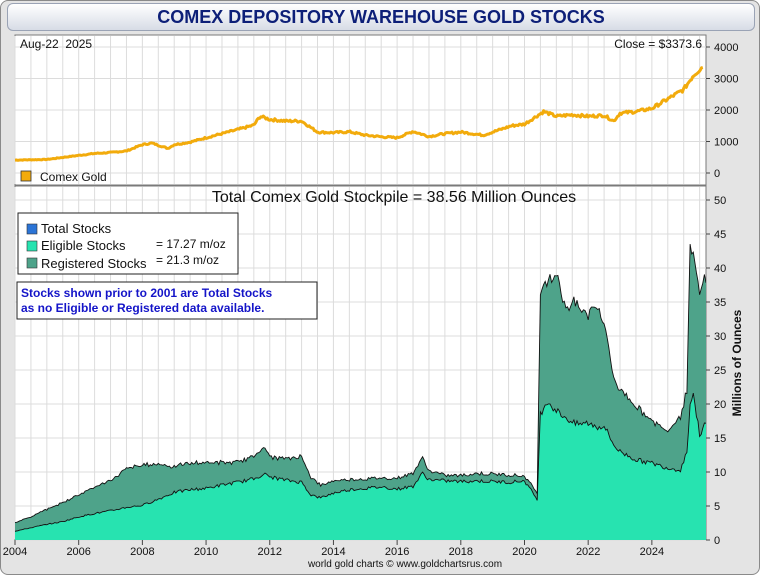  I want to click on price-tick-label: 4000, so click(726, 48).